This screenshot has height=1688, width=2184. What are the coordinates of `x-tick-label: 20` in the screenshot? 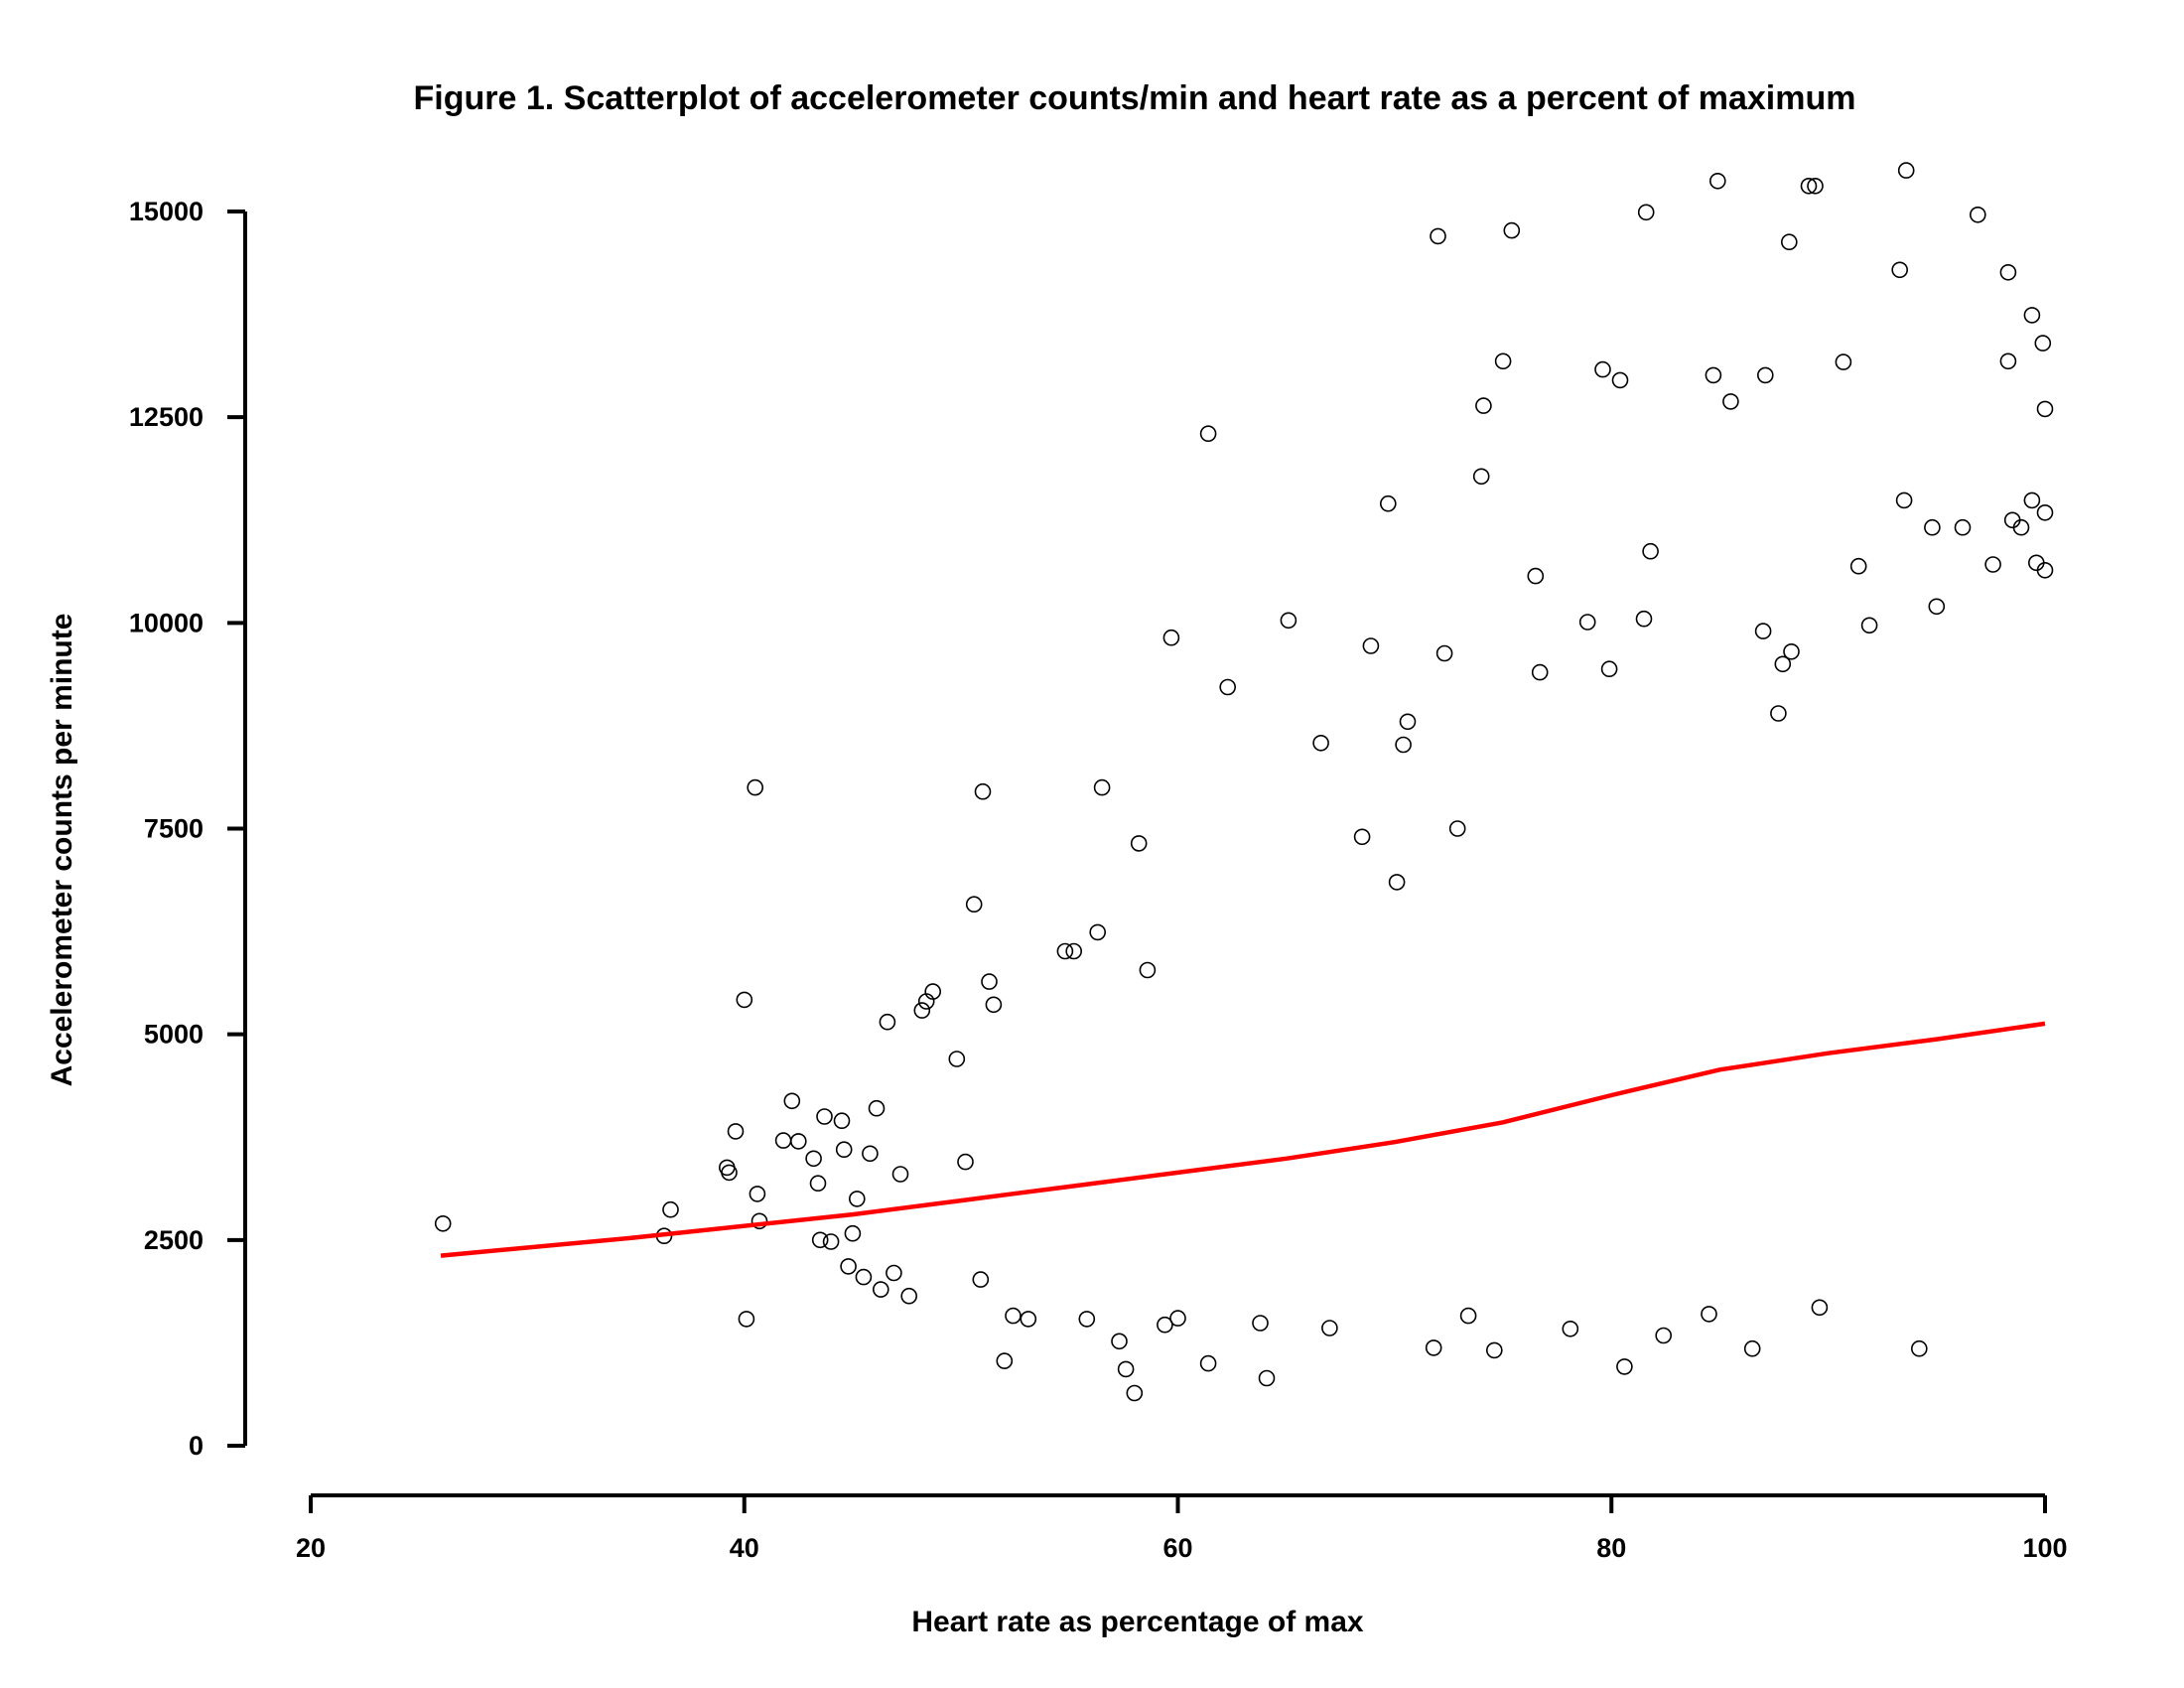 It's located at (311, 1548).